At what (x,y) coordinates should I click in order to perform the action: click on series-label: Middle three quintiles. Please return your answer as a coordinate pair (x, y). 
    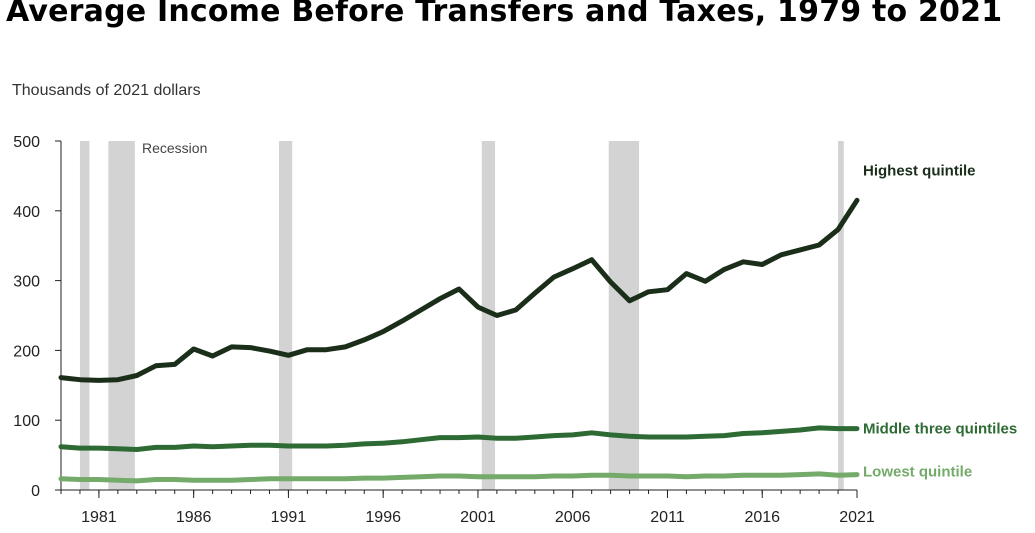
    Looking at the image, I should click on (940, 429).